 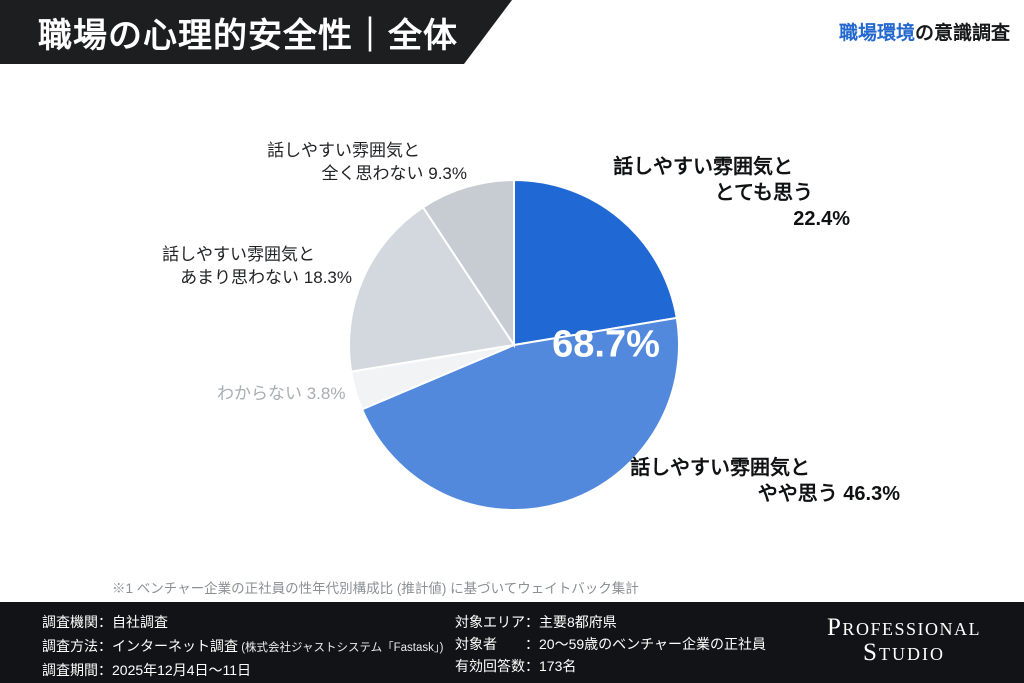 What do you see at coordinates (828, 494) in the screenshot?
I see `pie-label-line: やや思う 46.3%` at bounding box center [828, 494].